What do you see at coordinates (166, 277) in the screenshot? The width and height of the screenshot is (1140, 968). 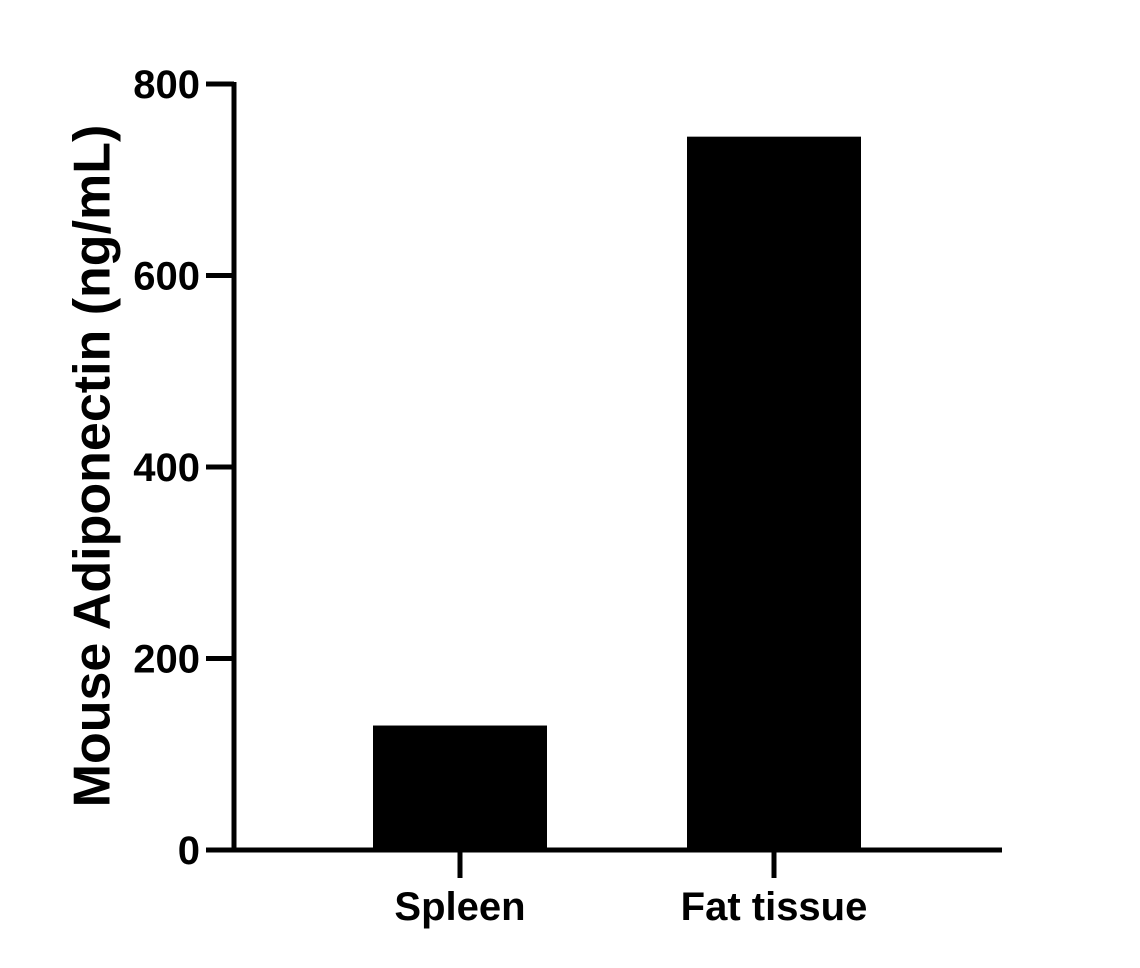 I see `y-tick-label: 600` at bounding box center [166, 277].